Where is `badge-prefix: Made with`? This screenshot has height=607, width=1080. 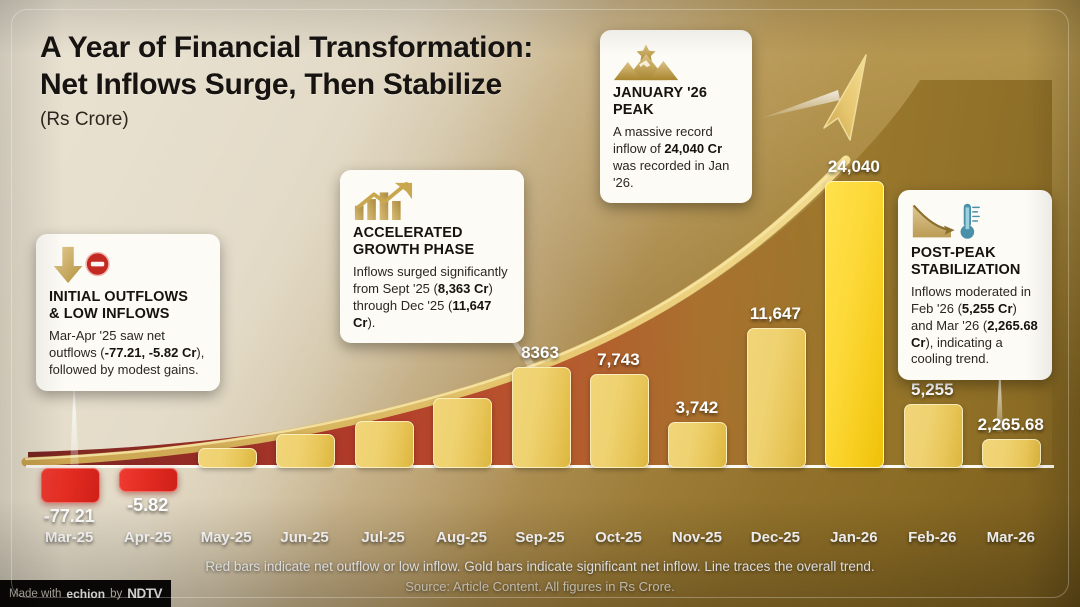 badge-prefix: Made with is located at coordinates (35, 593).